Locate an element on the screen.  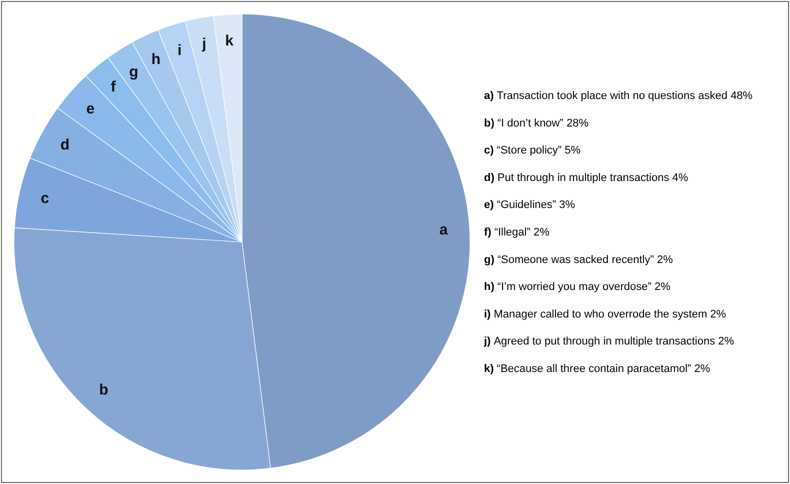
slice-label: f is located at coordinates (113, 87).